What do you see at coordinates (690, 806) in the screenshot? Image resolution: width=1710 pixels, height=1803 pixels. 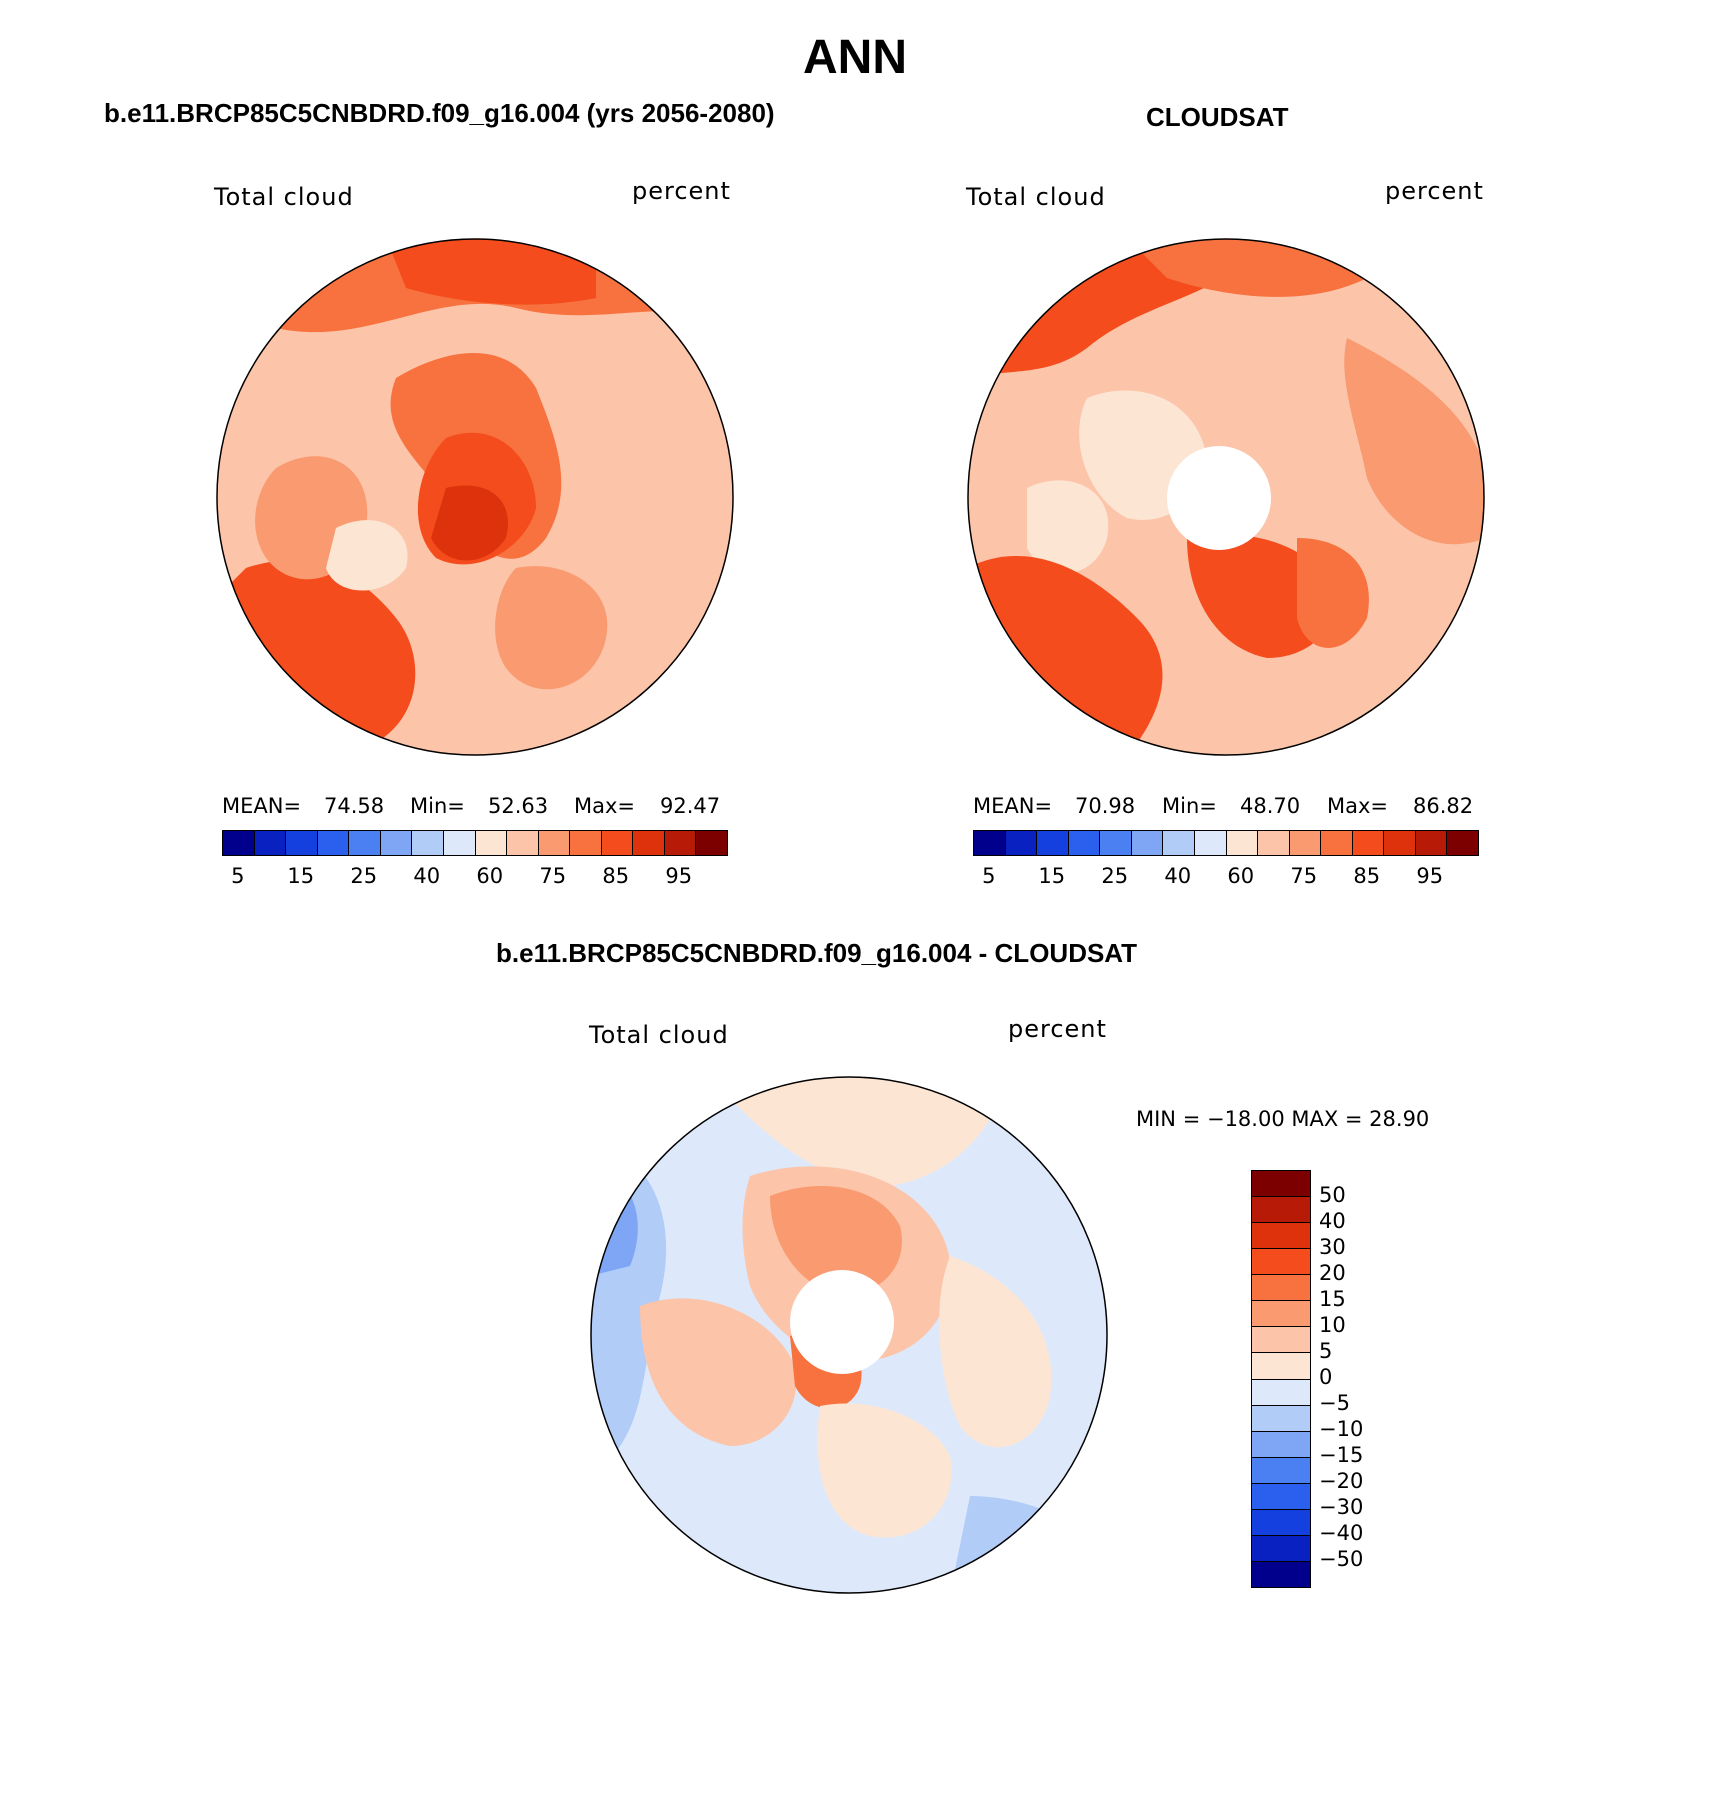 I see `panel1-max-value: 92.47` at bounding box center [690, 806].